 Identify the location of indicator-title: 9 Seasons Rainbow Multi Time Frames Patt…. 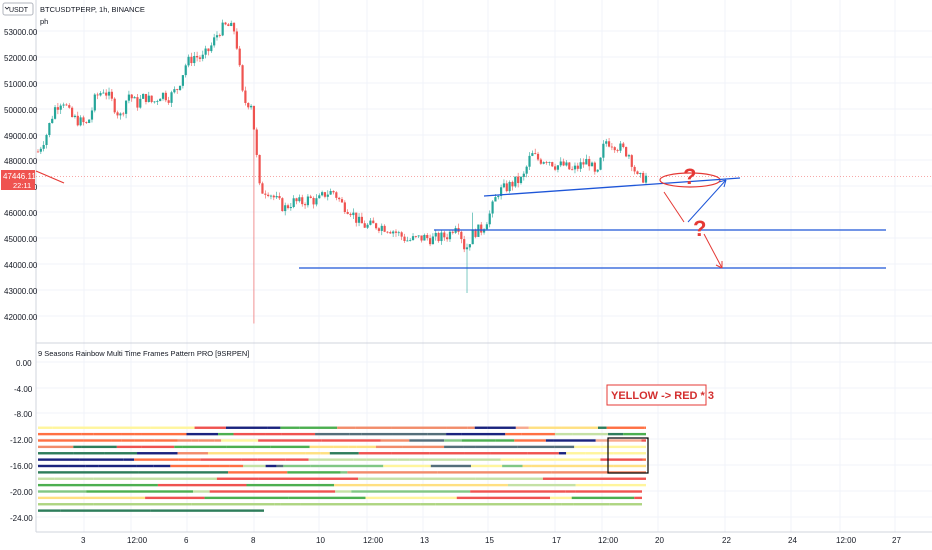
(143, 353).